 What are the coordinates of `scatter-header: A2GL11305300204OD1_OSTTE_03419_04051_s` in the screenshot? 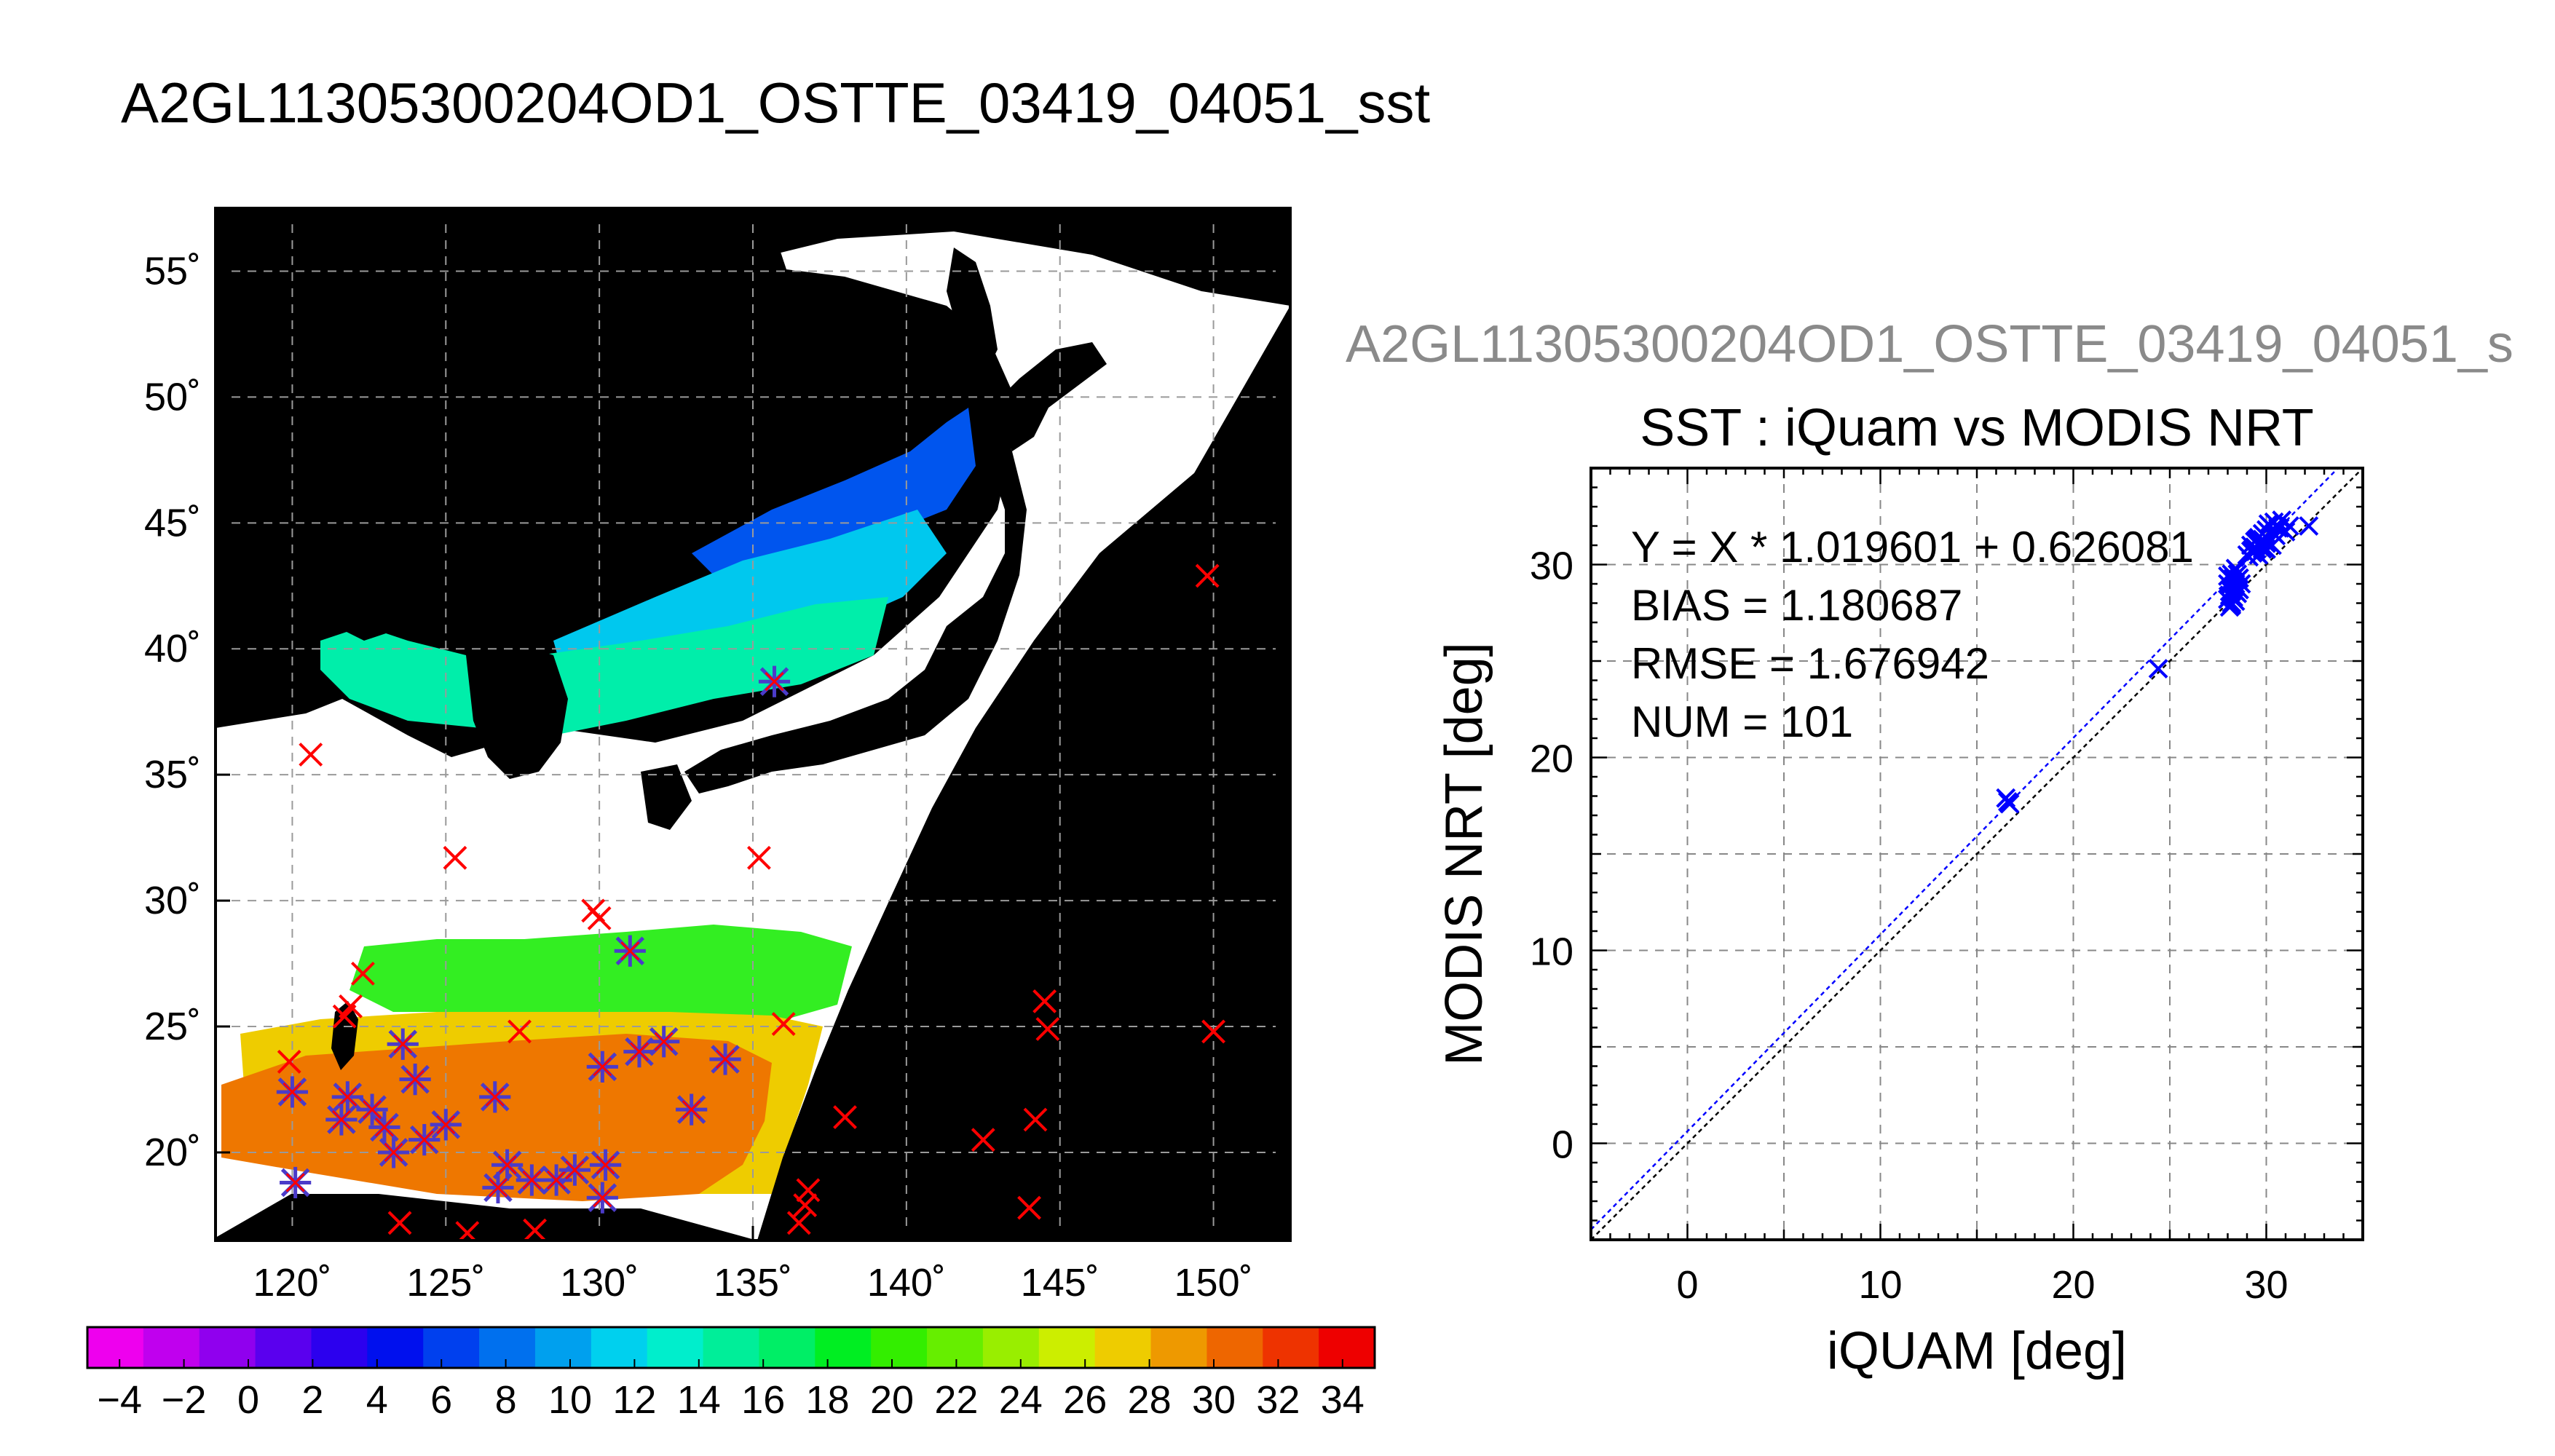 It's located at (1929, 344).